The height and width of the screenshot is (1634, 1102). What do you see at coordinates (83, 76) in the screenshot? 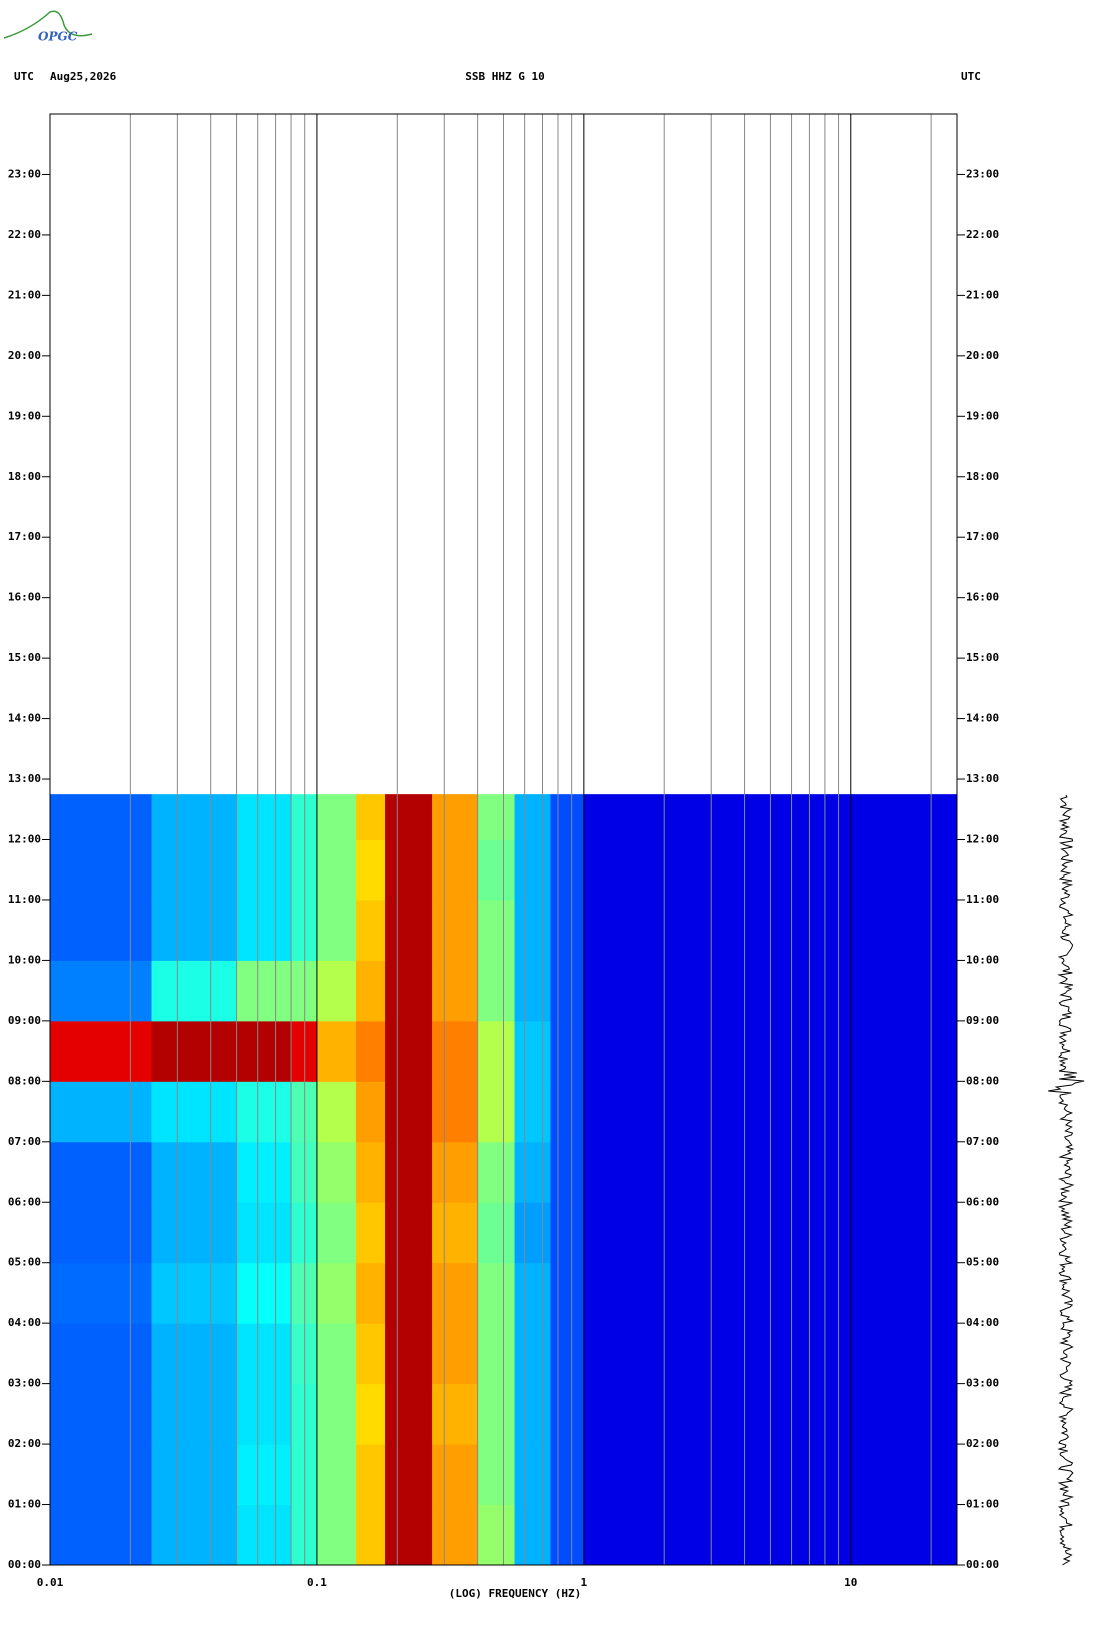
I see `date: Aug25,2026` at bounding box center [83, 76].